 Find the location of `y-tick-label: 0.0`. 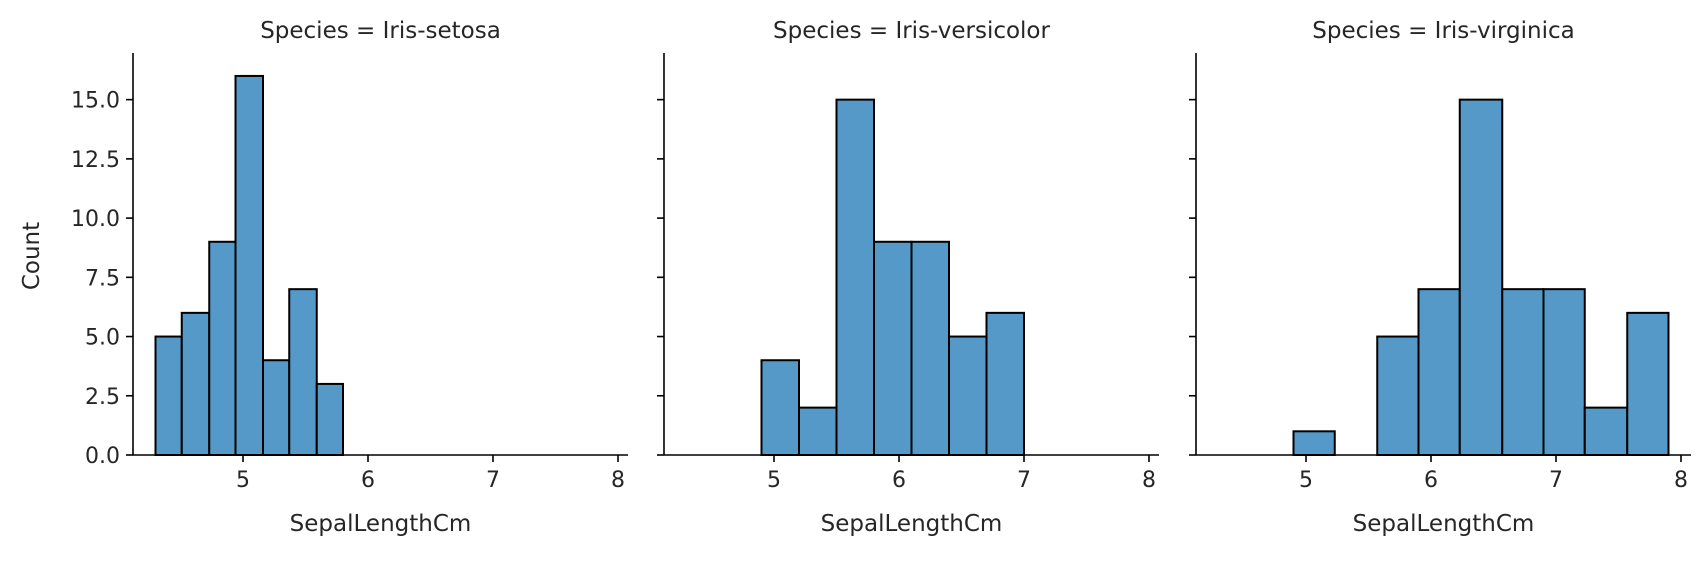

y-tick-label: 0.0 is located at coordinates (102, 456).